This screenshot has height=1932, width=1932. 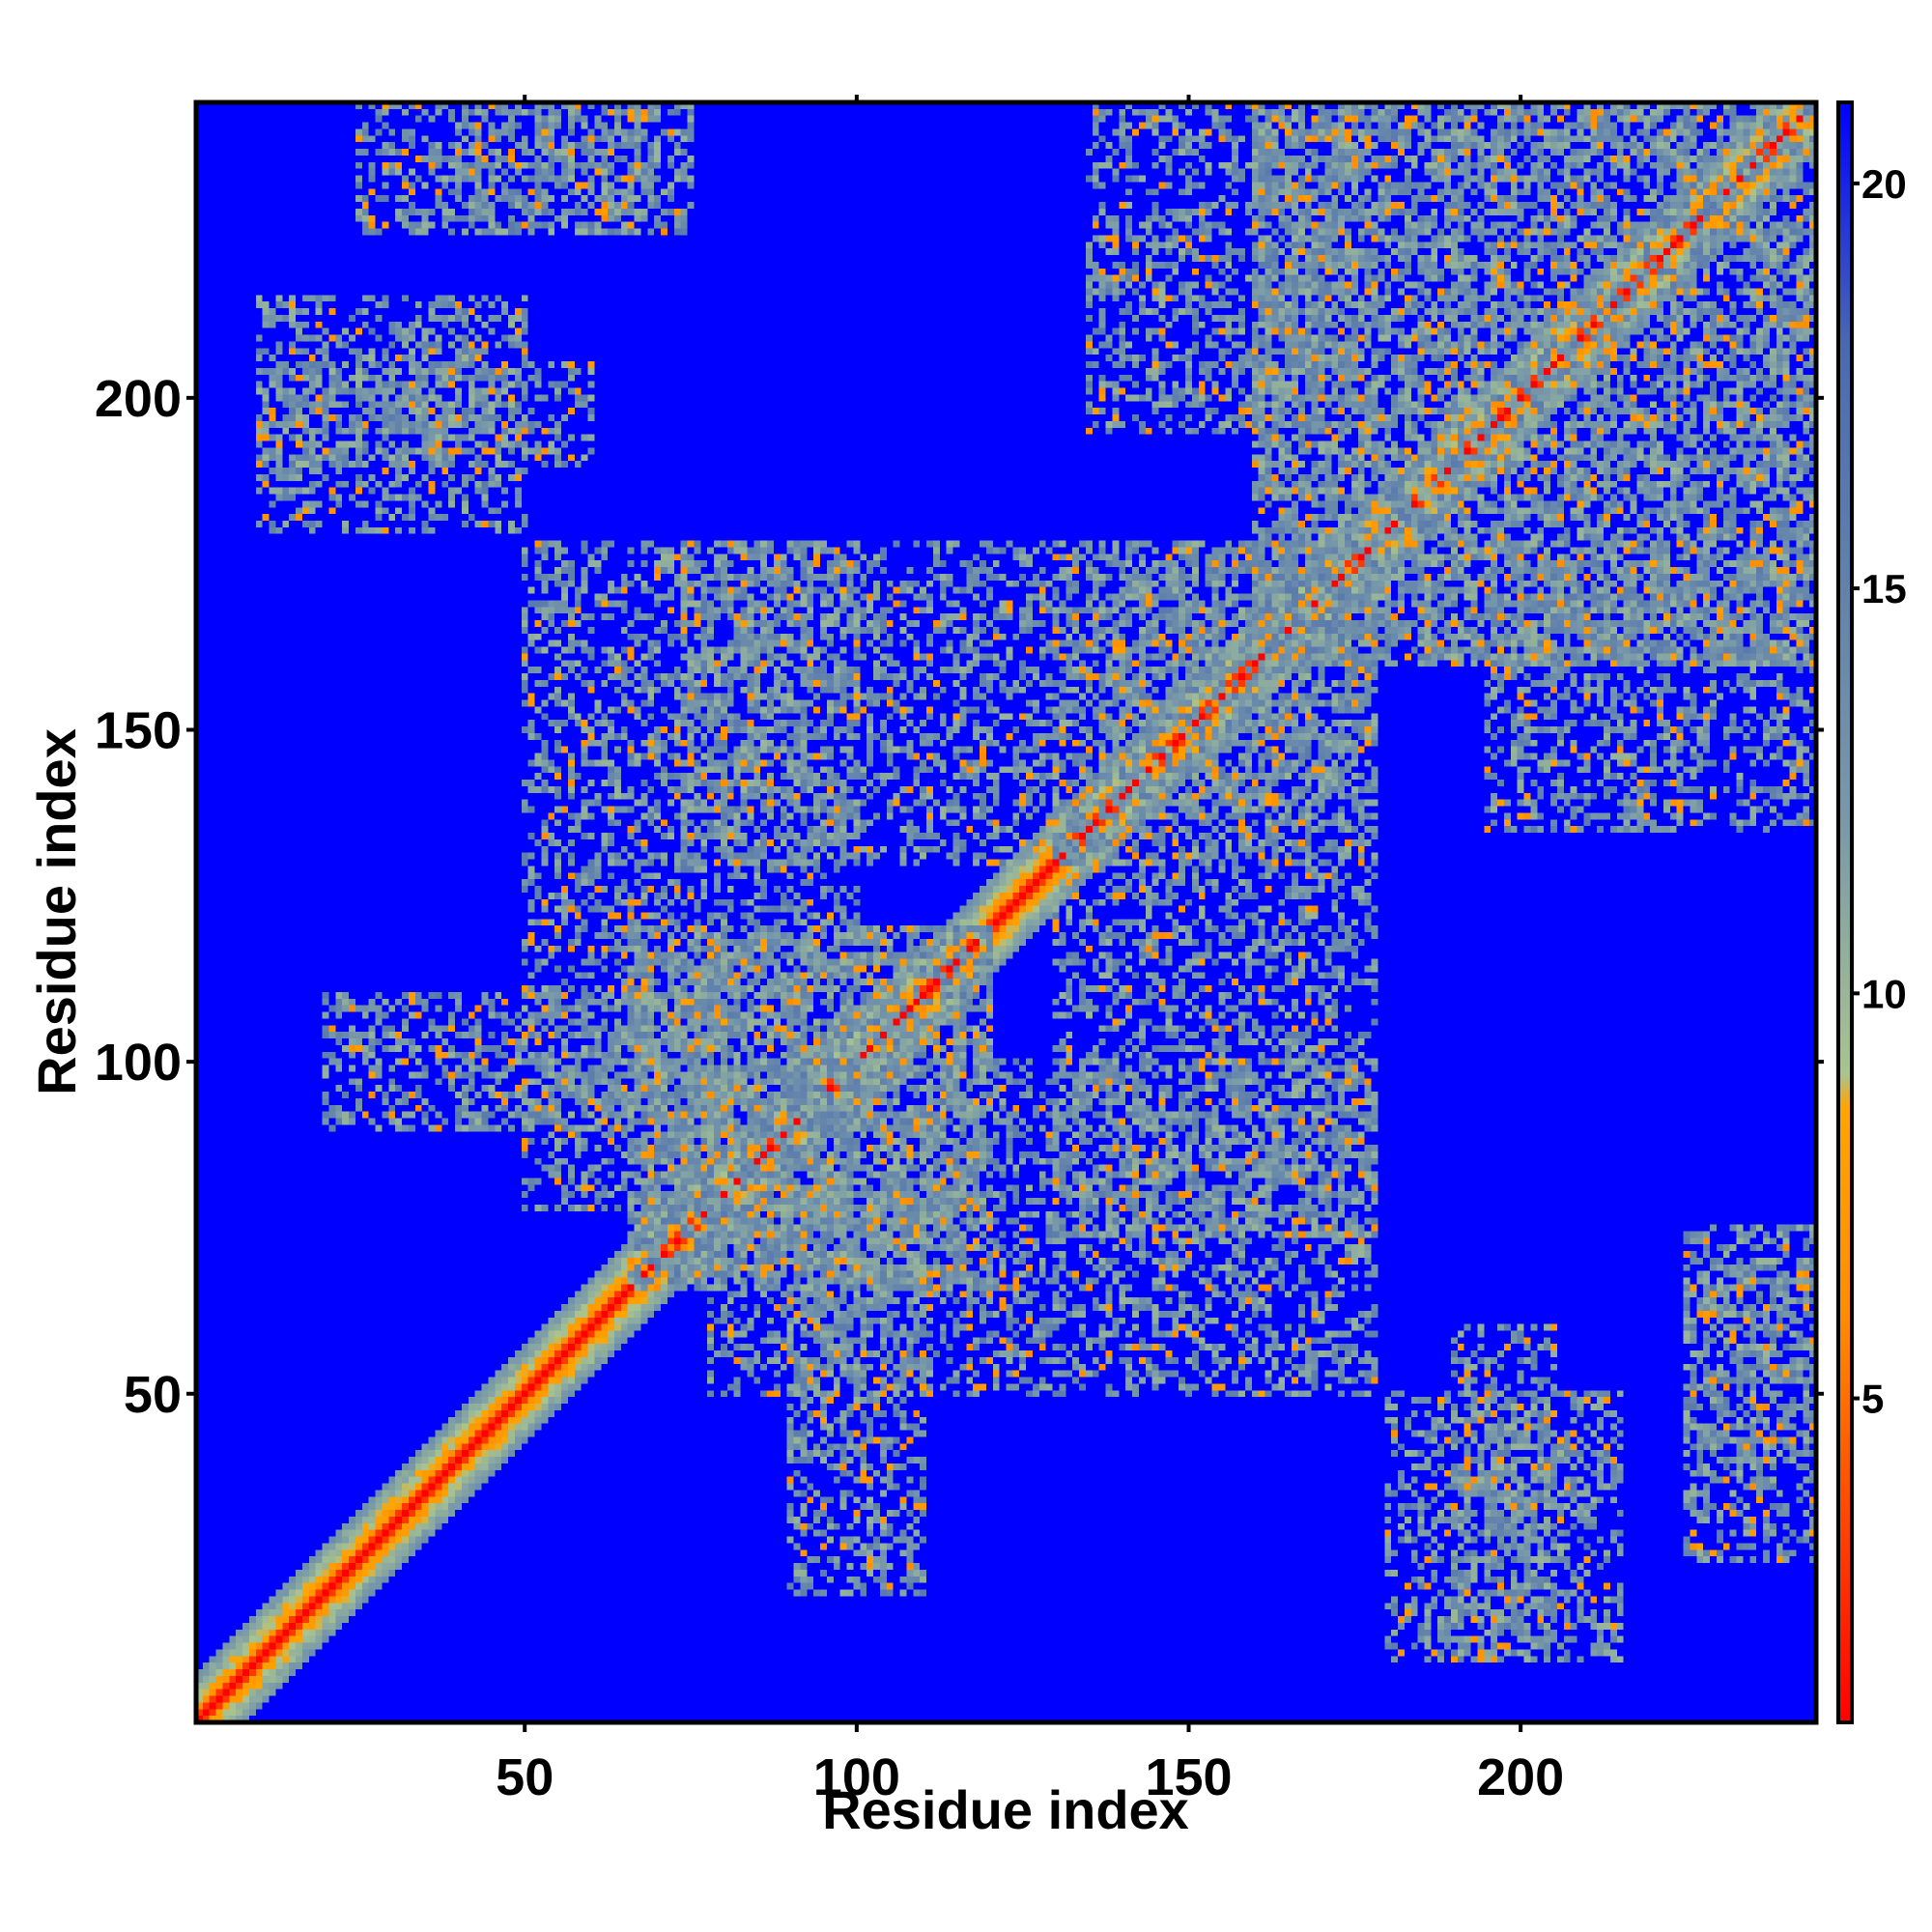 What do you see at coordinates (1872, 1399) in the screenshot?
I see `colorbar-tick-label: 5` at bounding box center [1872, 1399].